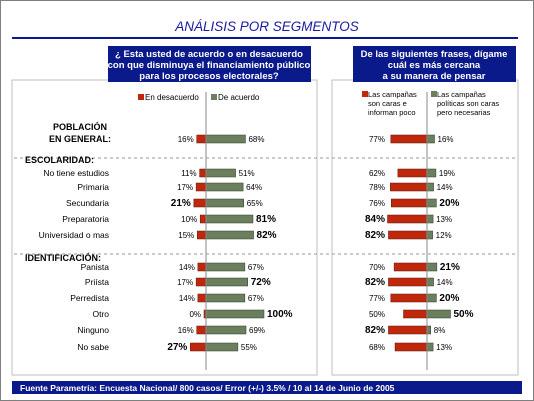 This screenshot has height=401, width=534. I want to click on legend-label-expensive-necessary: Las campañas, so click(461, 94).